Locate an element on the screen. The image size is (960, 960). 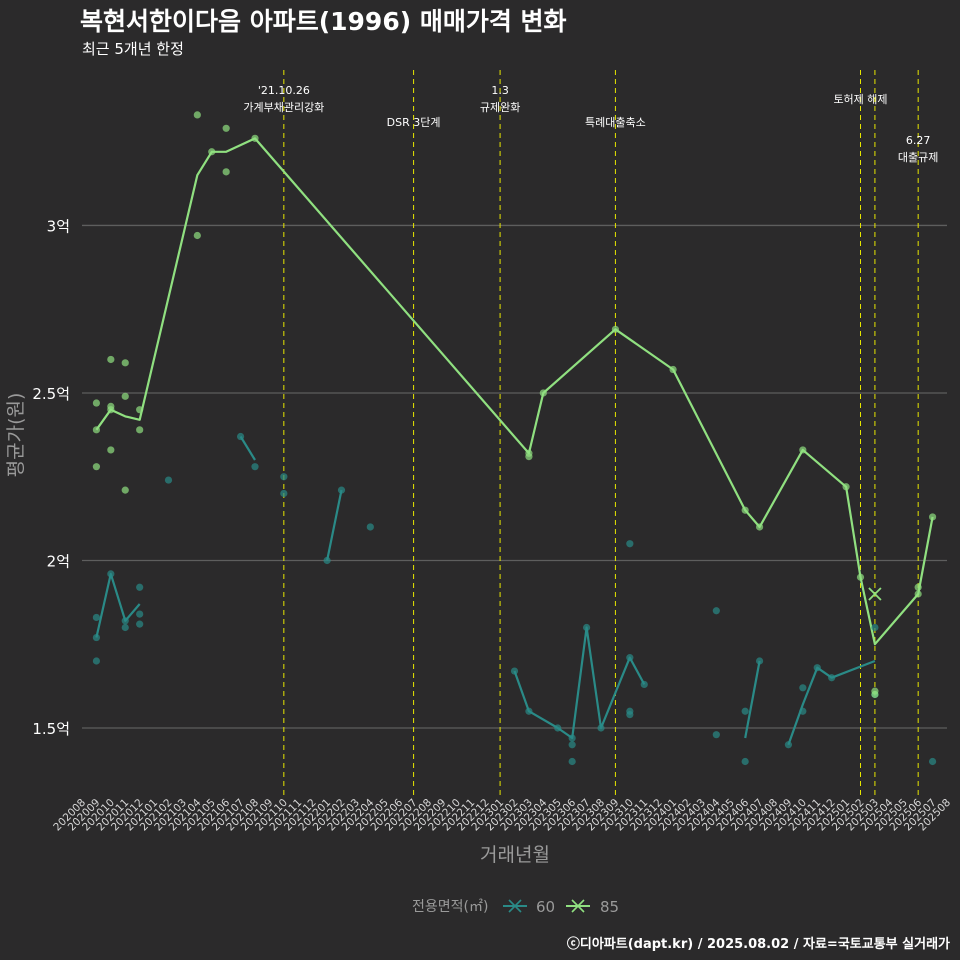
event-label: 규제완화 is located at coordinates (500, 107).